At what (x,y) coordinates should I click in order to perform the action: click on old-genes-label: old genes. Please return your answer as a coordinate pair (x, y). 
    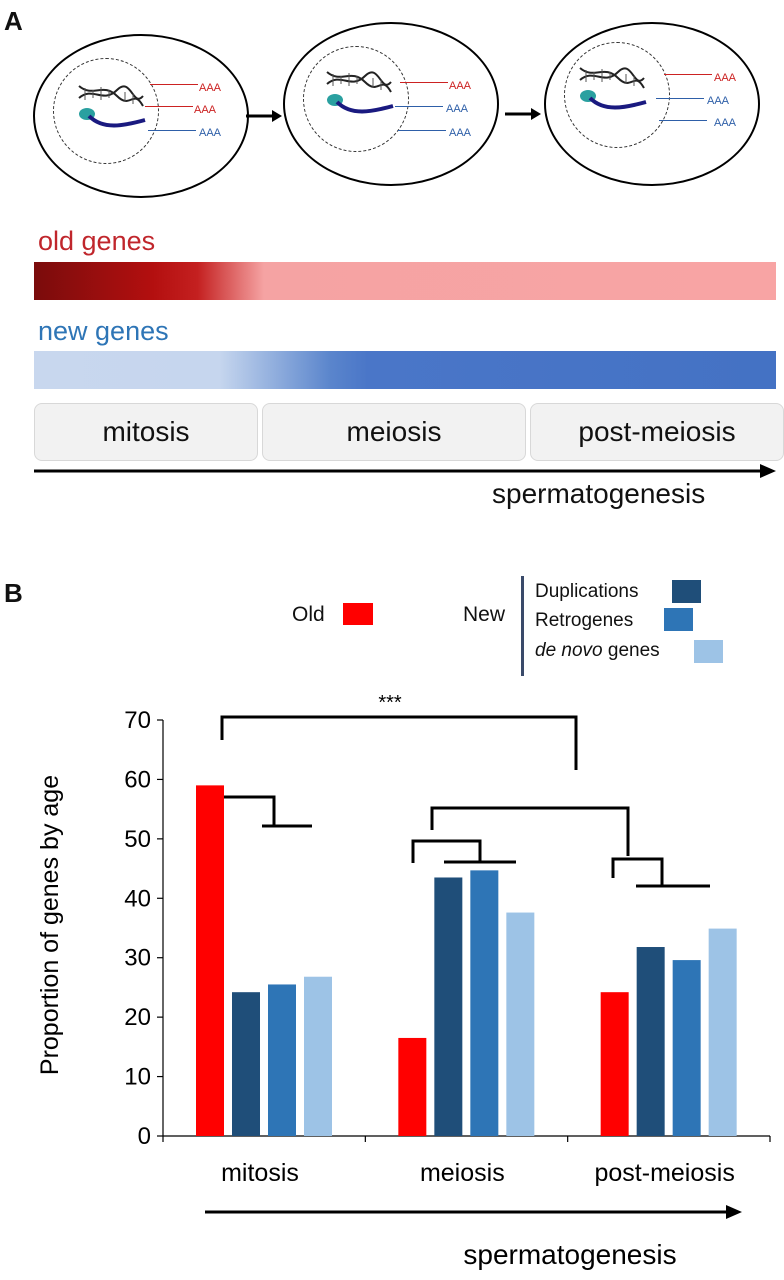
    Looking at the image, I should click on (97, 241).